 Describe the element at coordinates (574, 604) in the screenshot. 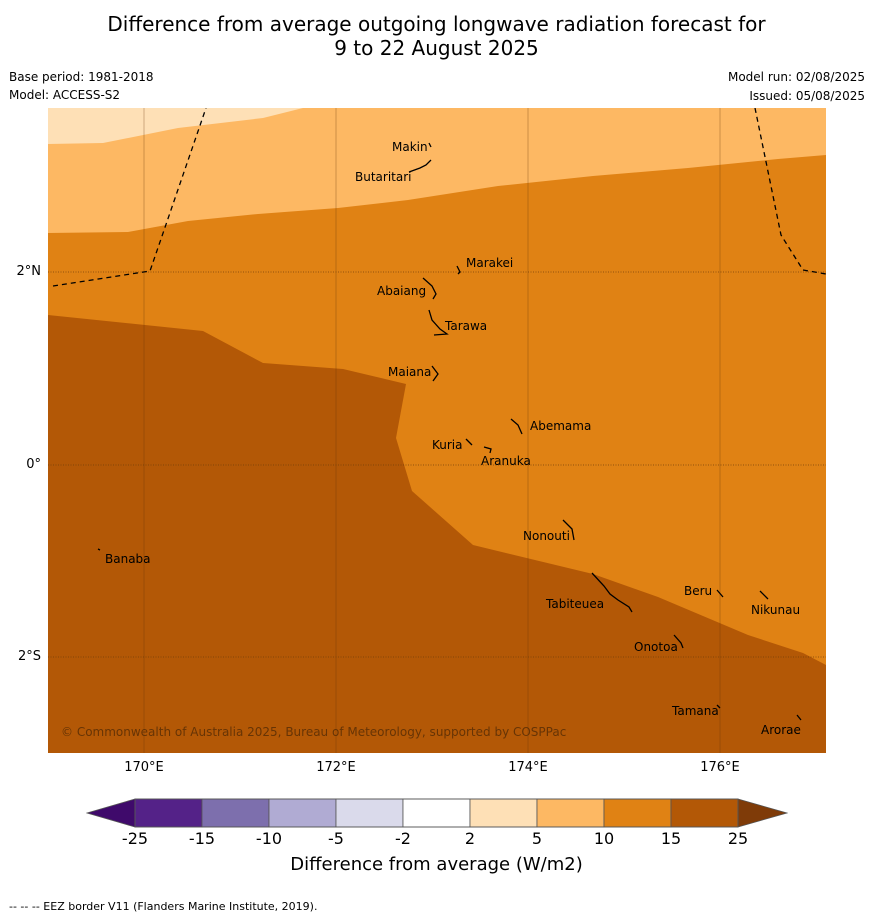

I see `island-label: Tabiteuea` at that location.